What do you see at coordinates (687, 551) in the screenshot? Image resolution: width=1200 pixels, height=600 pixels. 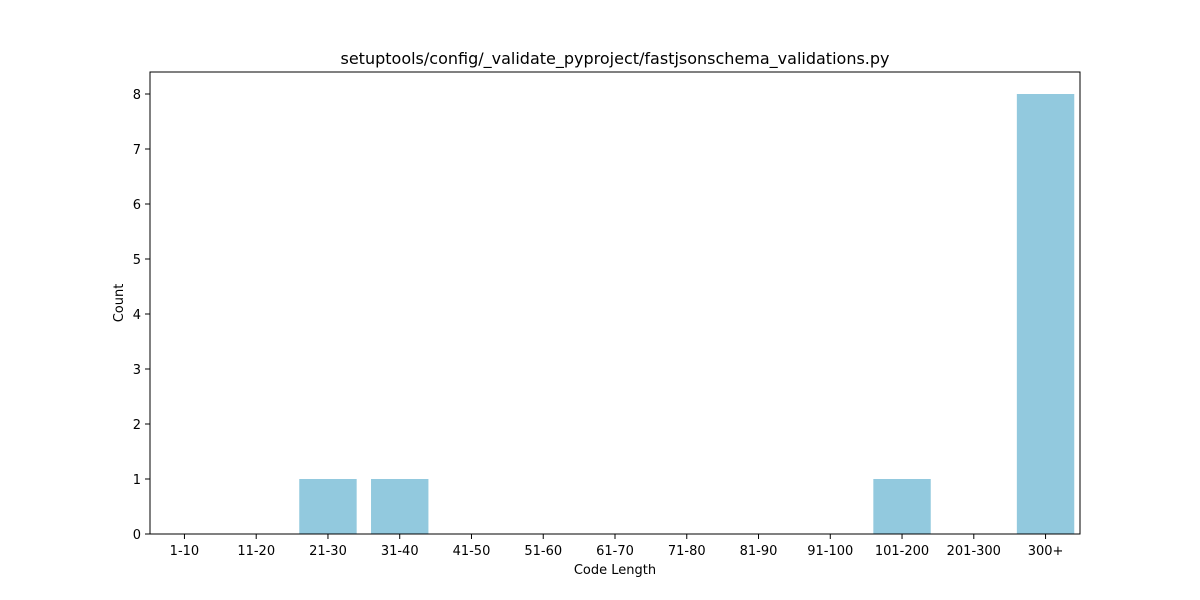 I see `x-tick-label: 71-80` at bounding box center [687, 551].